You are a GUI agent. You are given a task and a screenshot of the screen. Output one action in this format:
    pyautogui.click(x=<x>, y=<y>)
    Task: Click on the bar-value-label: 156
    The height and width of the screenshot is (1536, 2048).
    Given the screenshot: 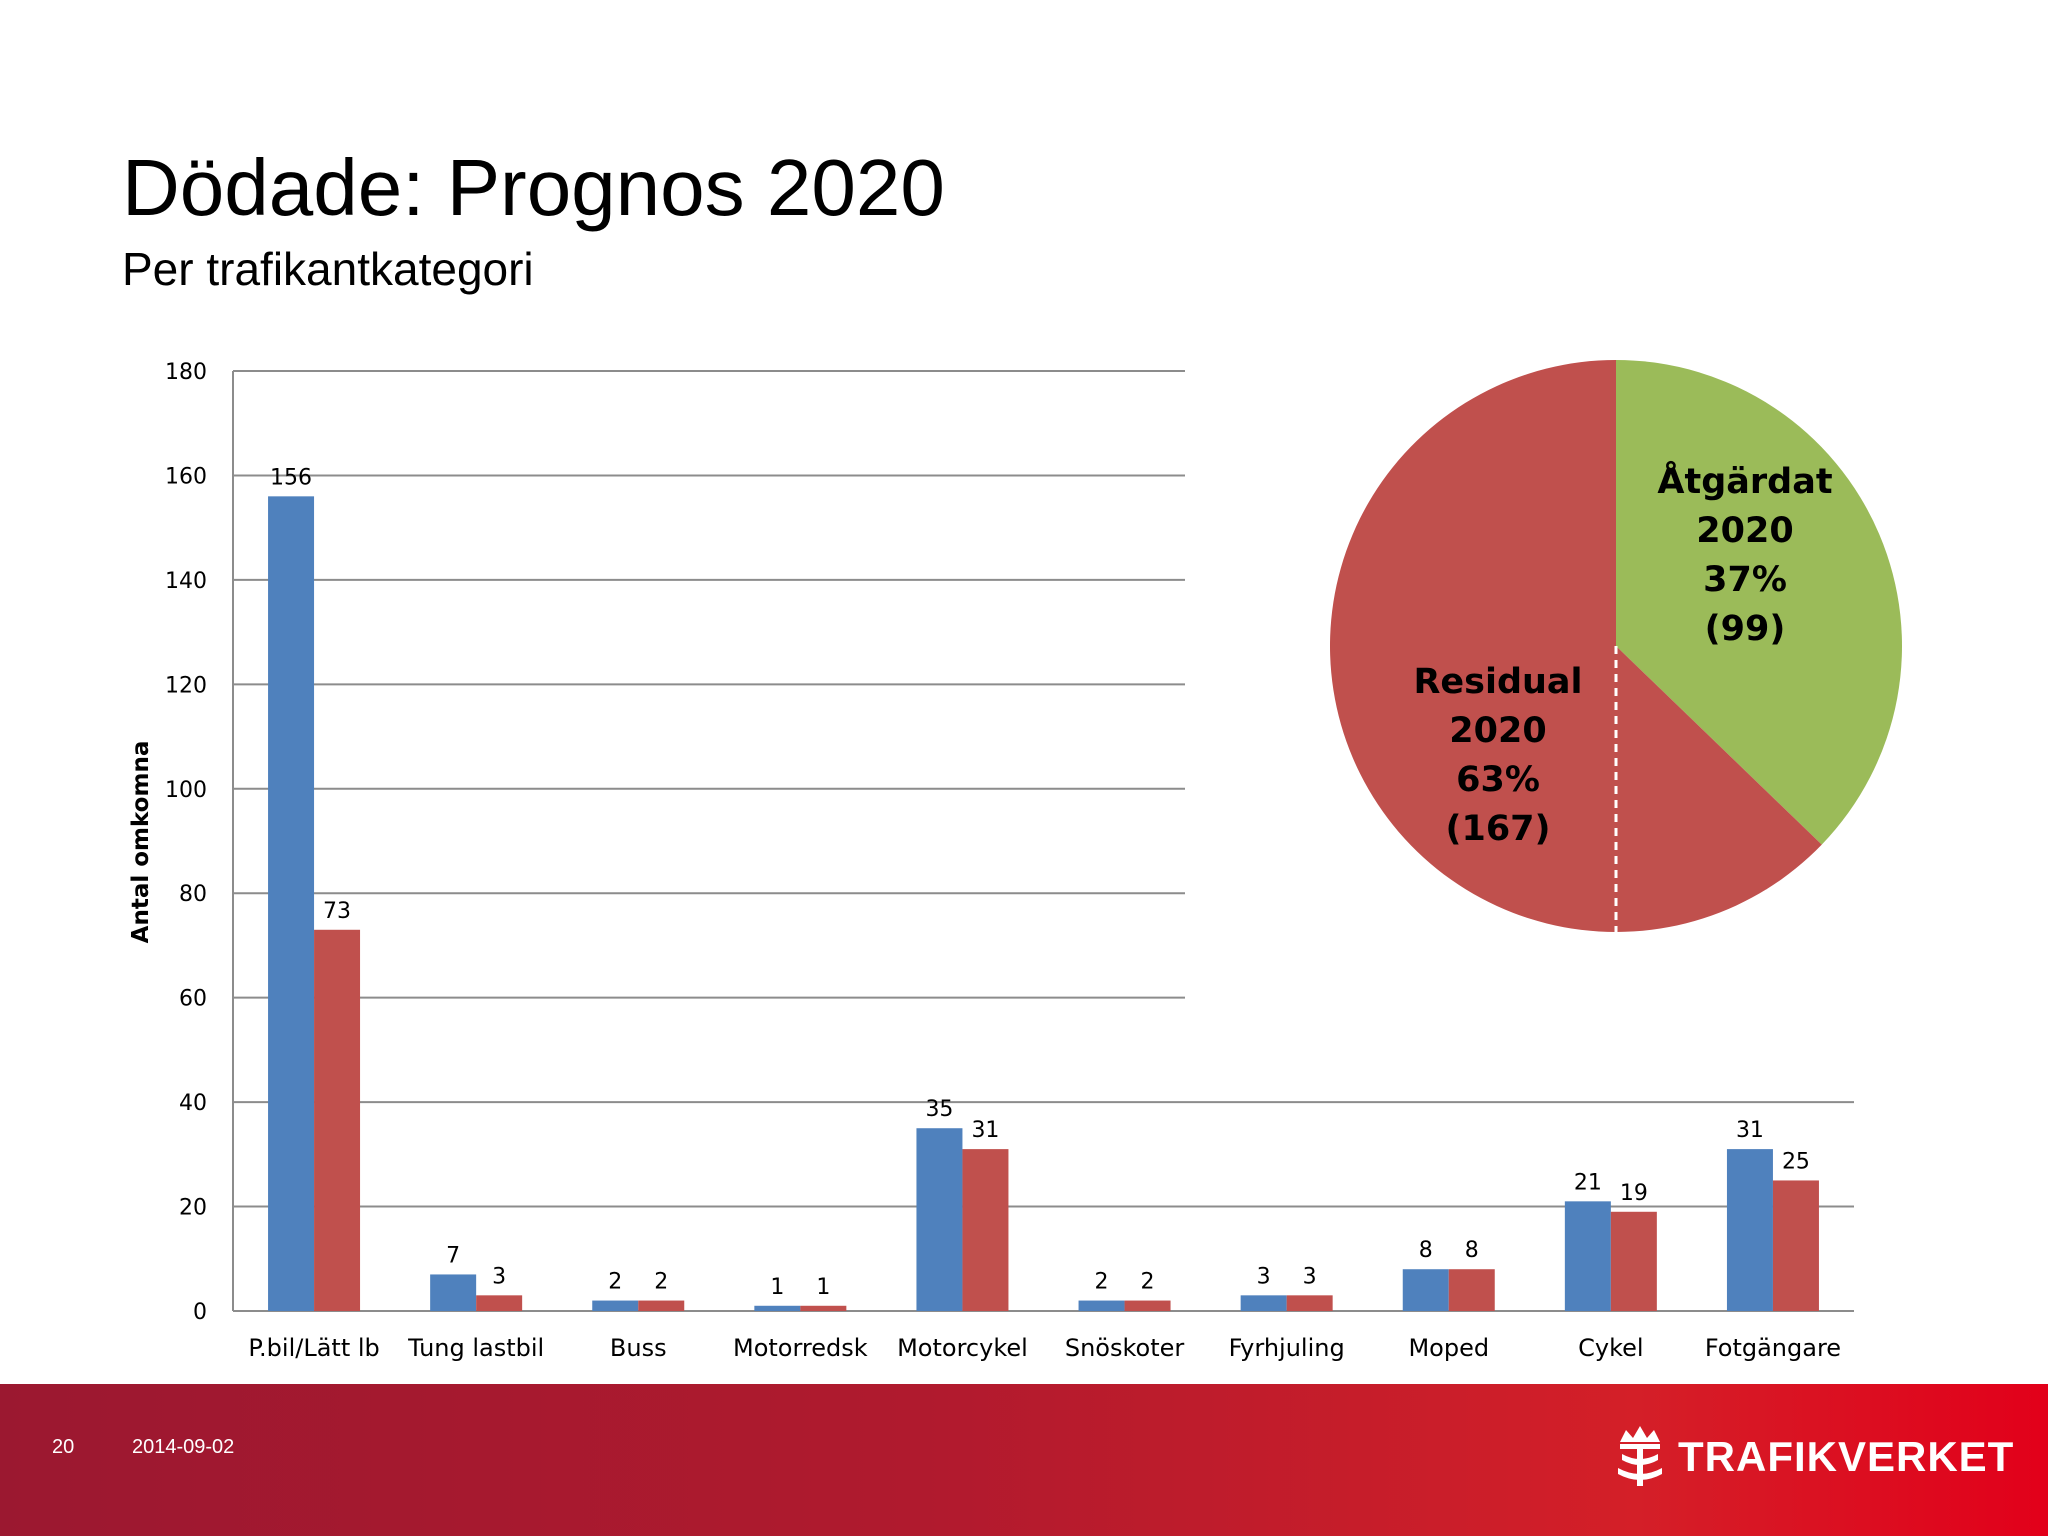 What is the action you would take?
    pyautogui.click(x=291, y=477)
    